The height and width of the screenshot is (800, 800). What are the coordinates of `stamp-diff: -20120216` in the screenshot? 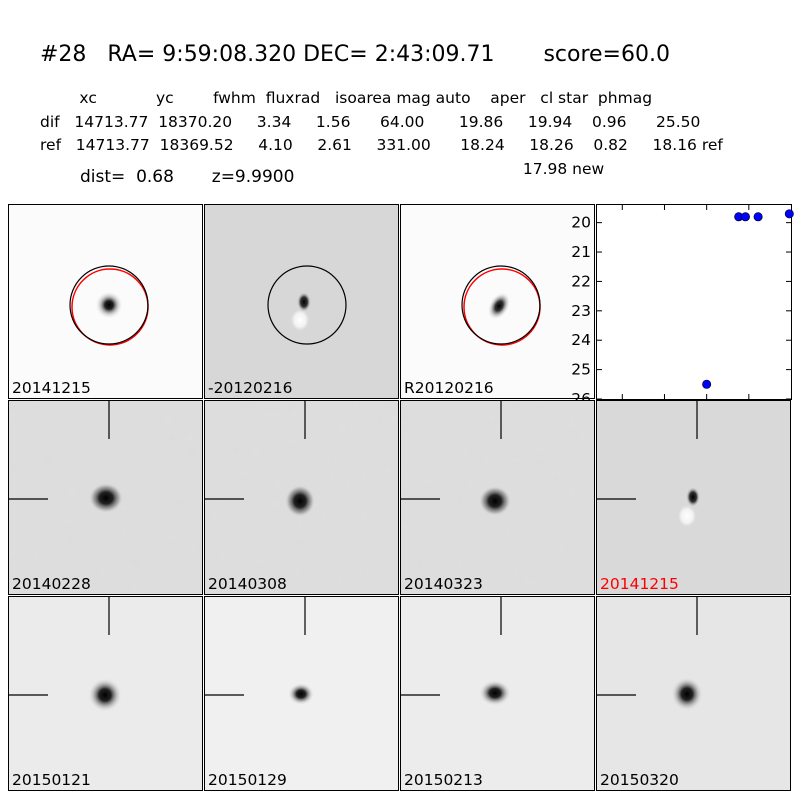 It's located at (301, 301).